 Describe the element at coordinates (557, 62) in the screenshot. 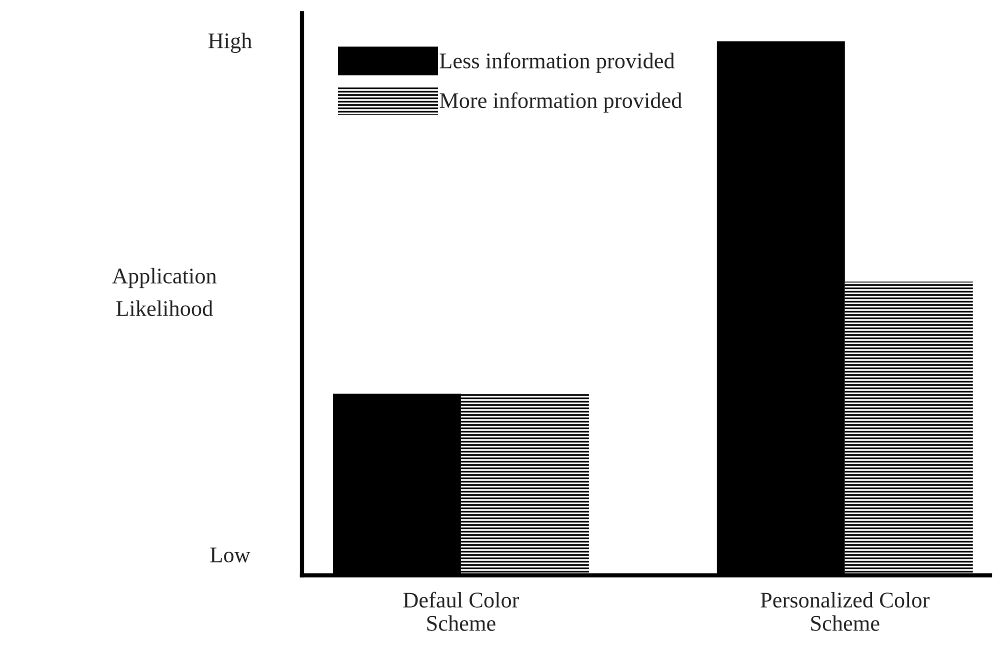

I see `legend-label: Less information provided` at that location.